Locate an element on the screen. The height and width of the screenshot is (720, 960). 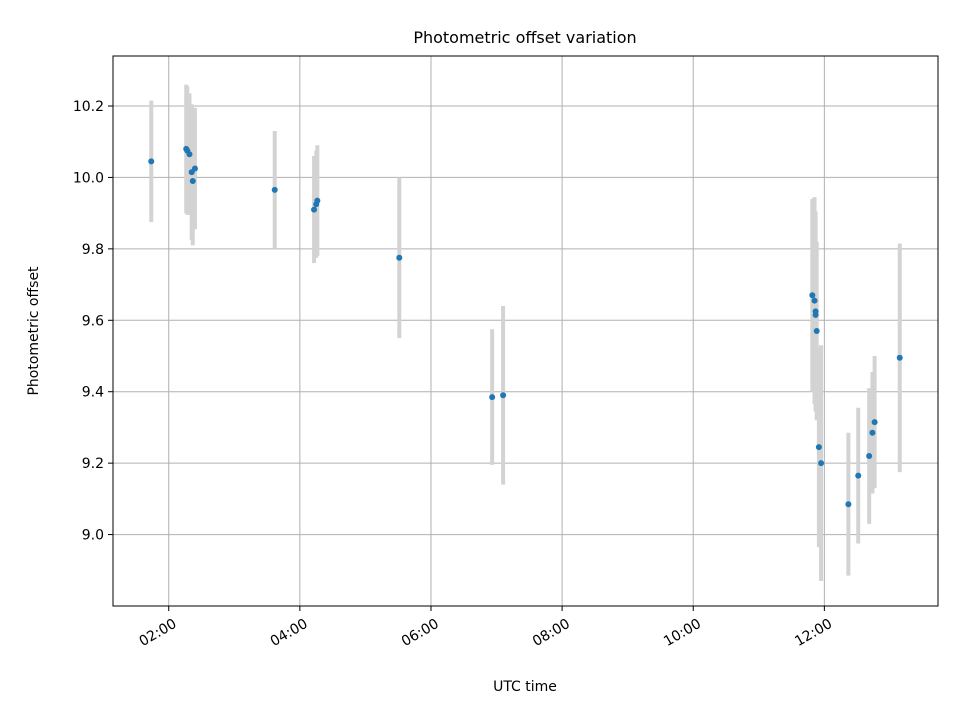
chart-title: Photometric offset variation is located at coordinates (524, 37).